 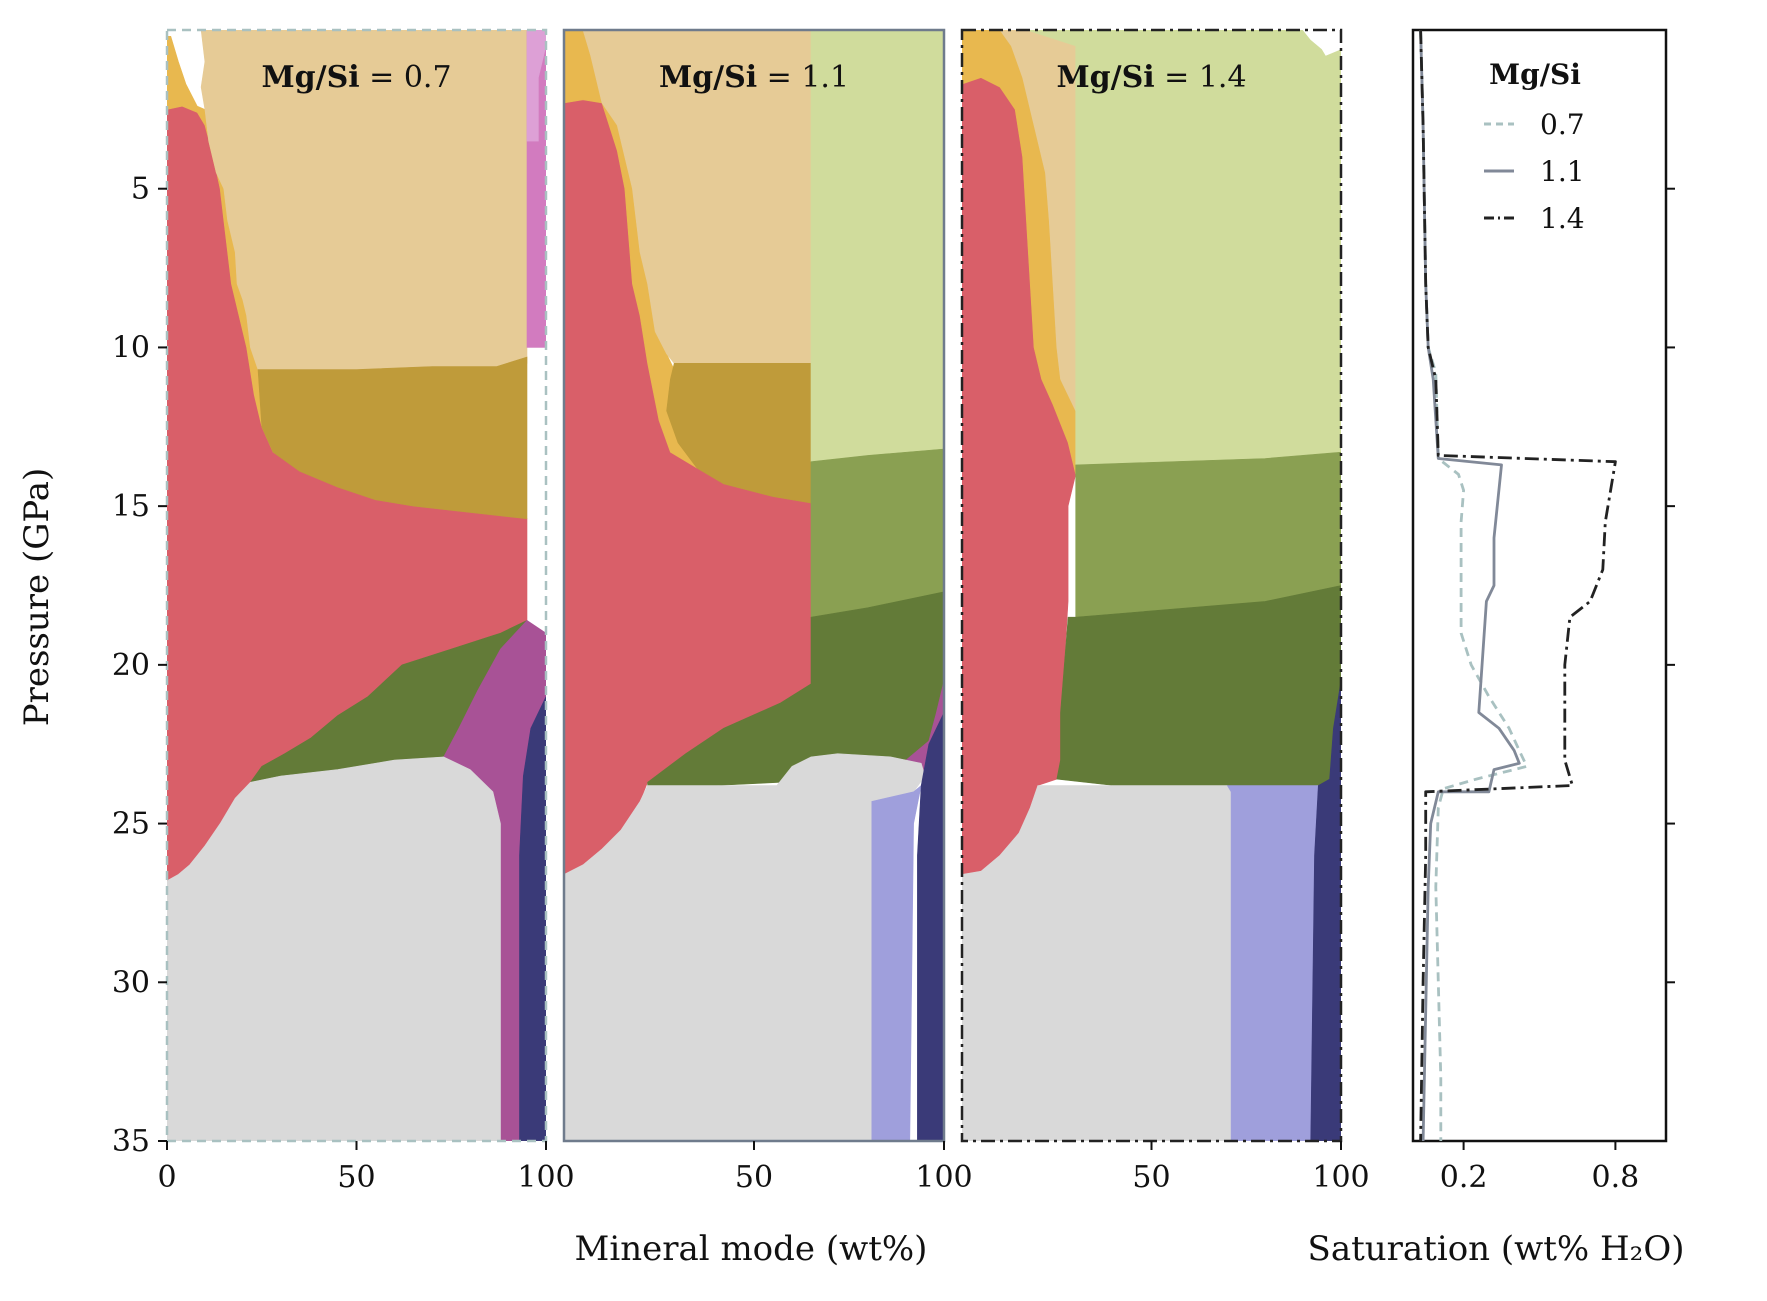 I want to click on saturation-panel: 0.2 0.8 Mg/Si 0.7 1.1 1.4, so click(x=1543, y=611).